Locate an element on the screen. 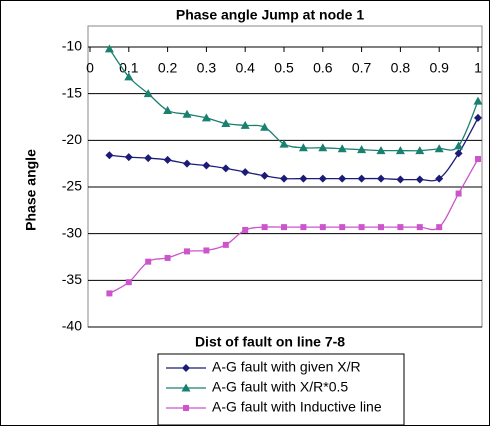  x-tick-label: 0.6 is located at coordinates (323, 68).